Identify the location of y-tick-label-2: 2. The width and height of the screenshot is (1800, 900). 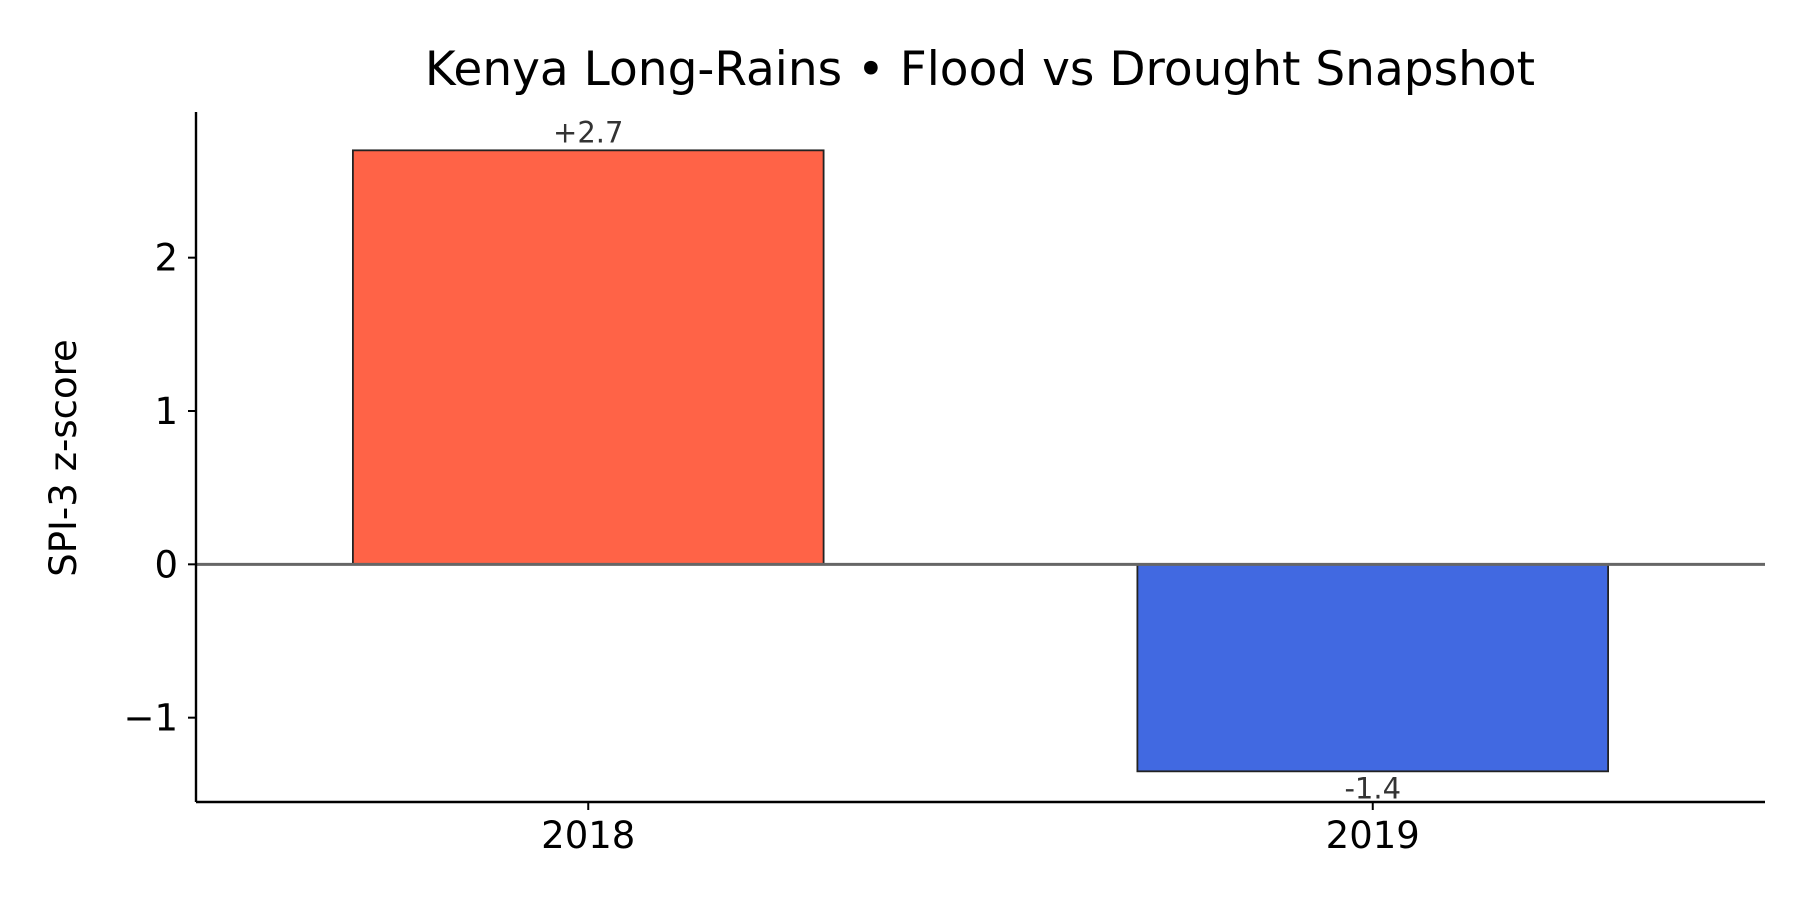
(166, 258).